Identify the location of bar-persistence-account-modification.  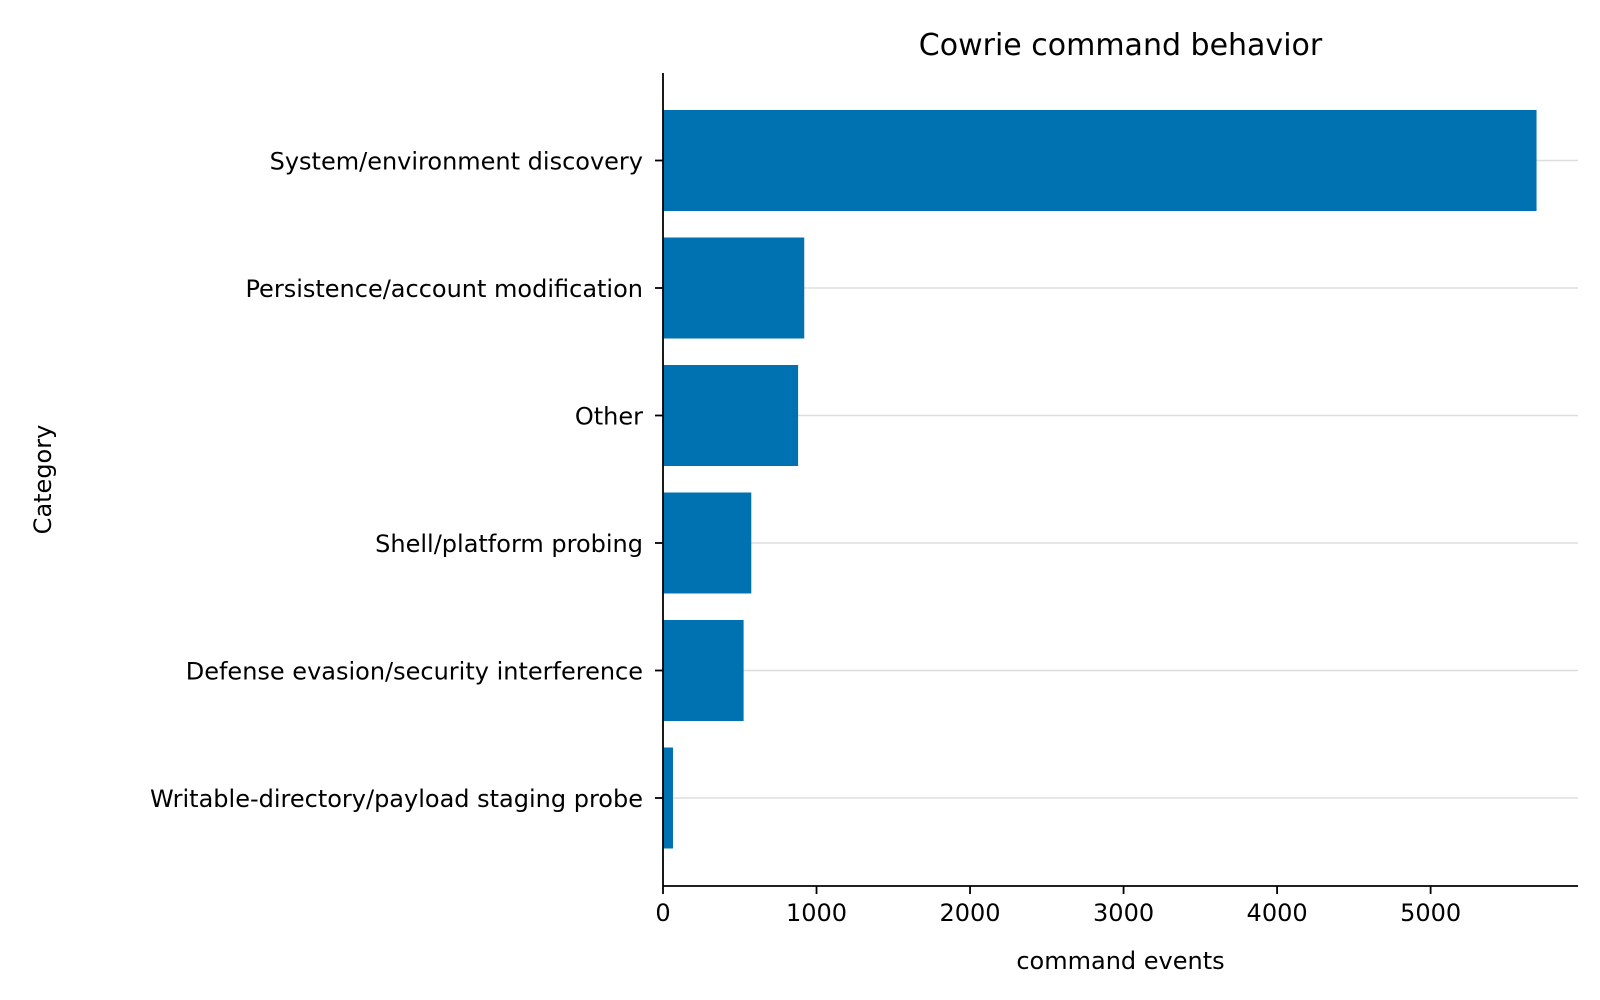
(734, 288).